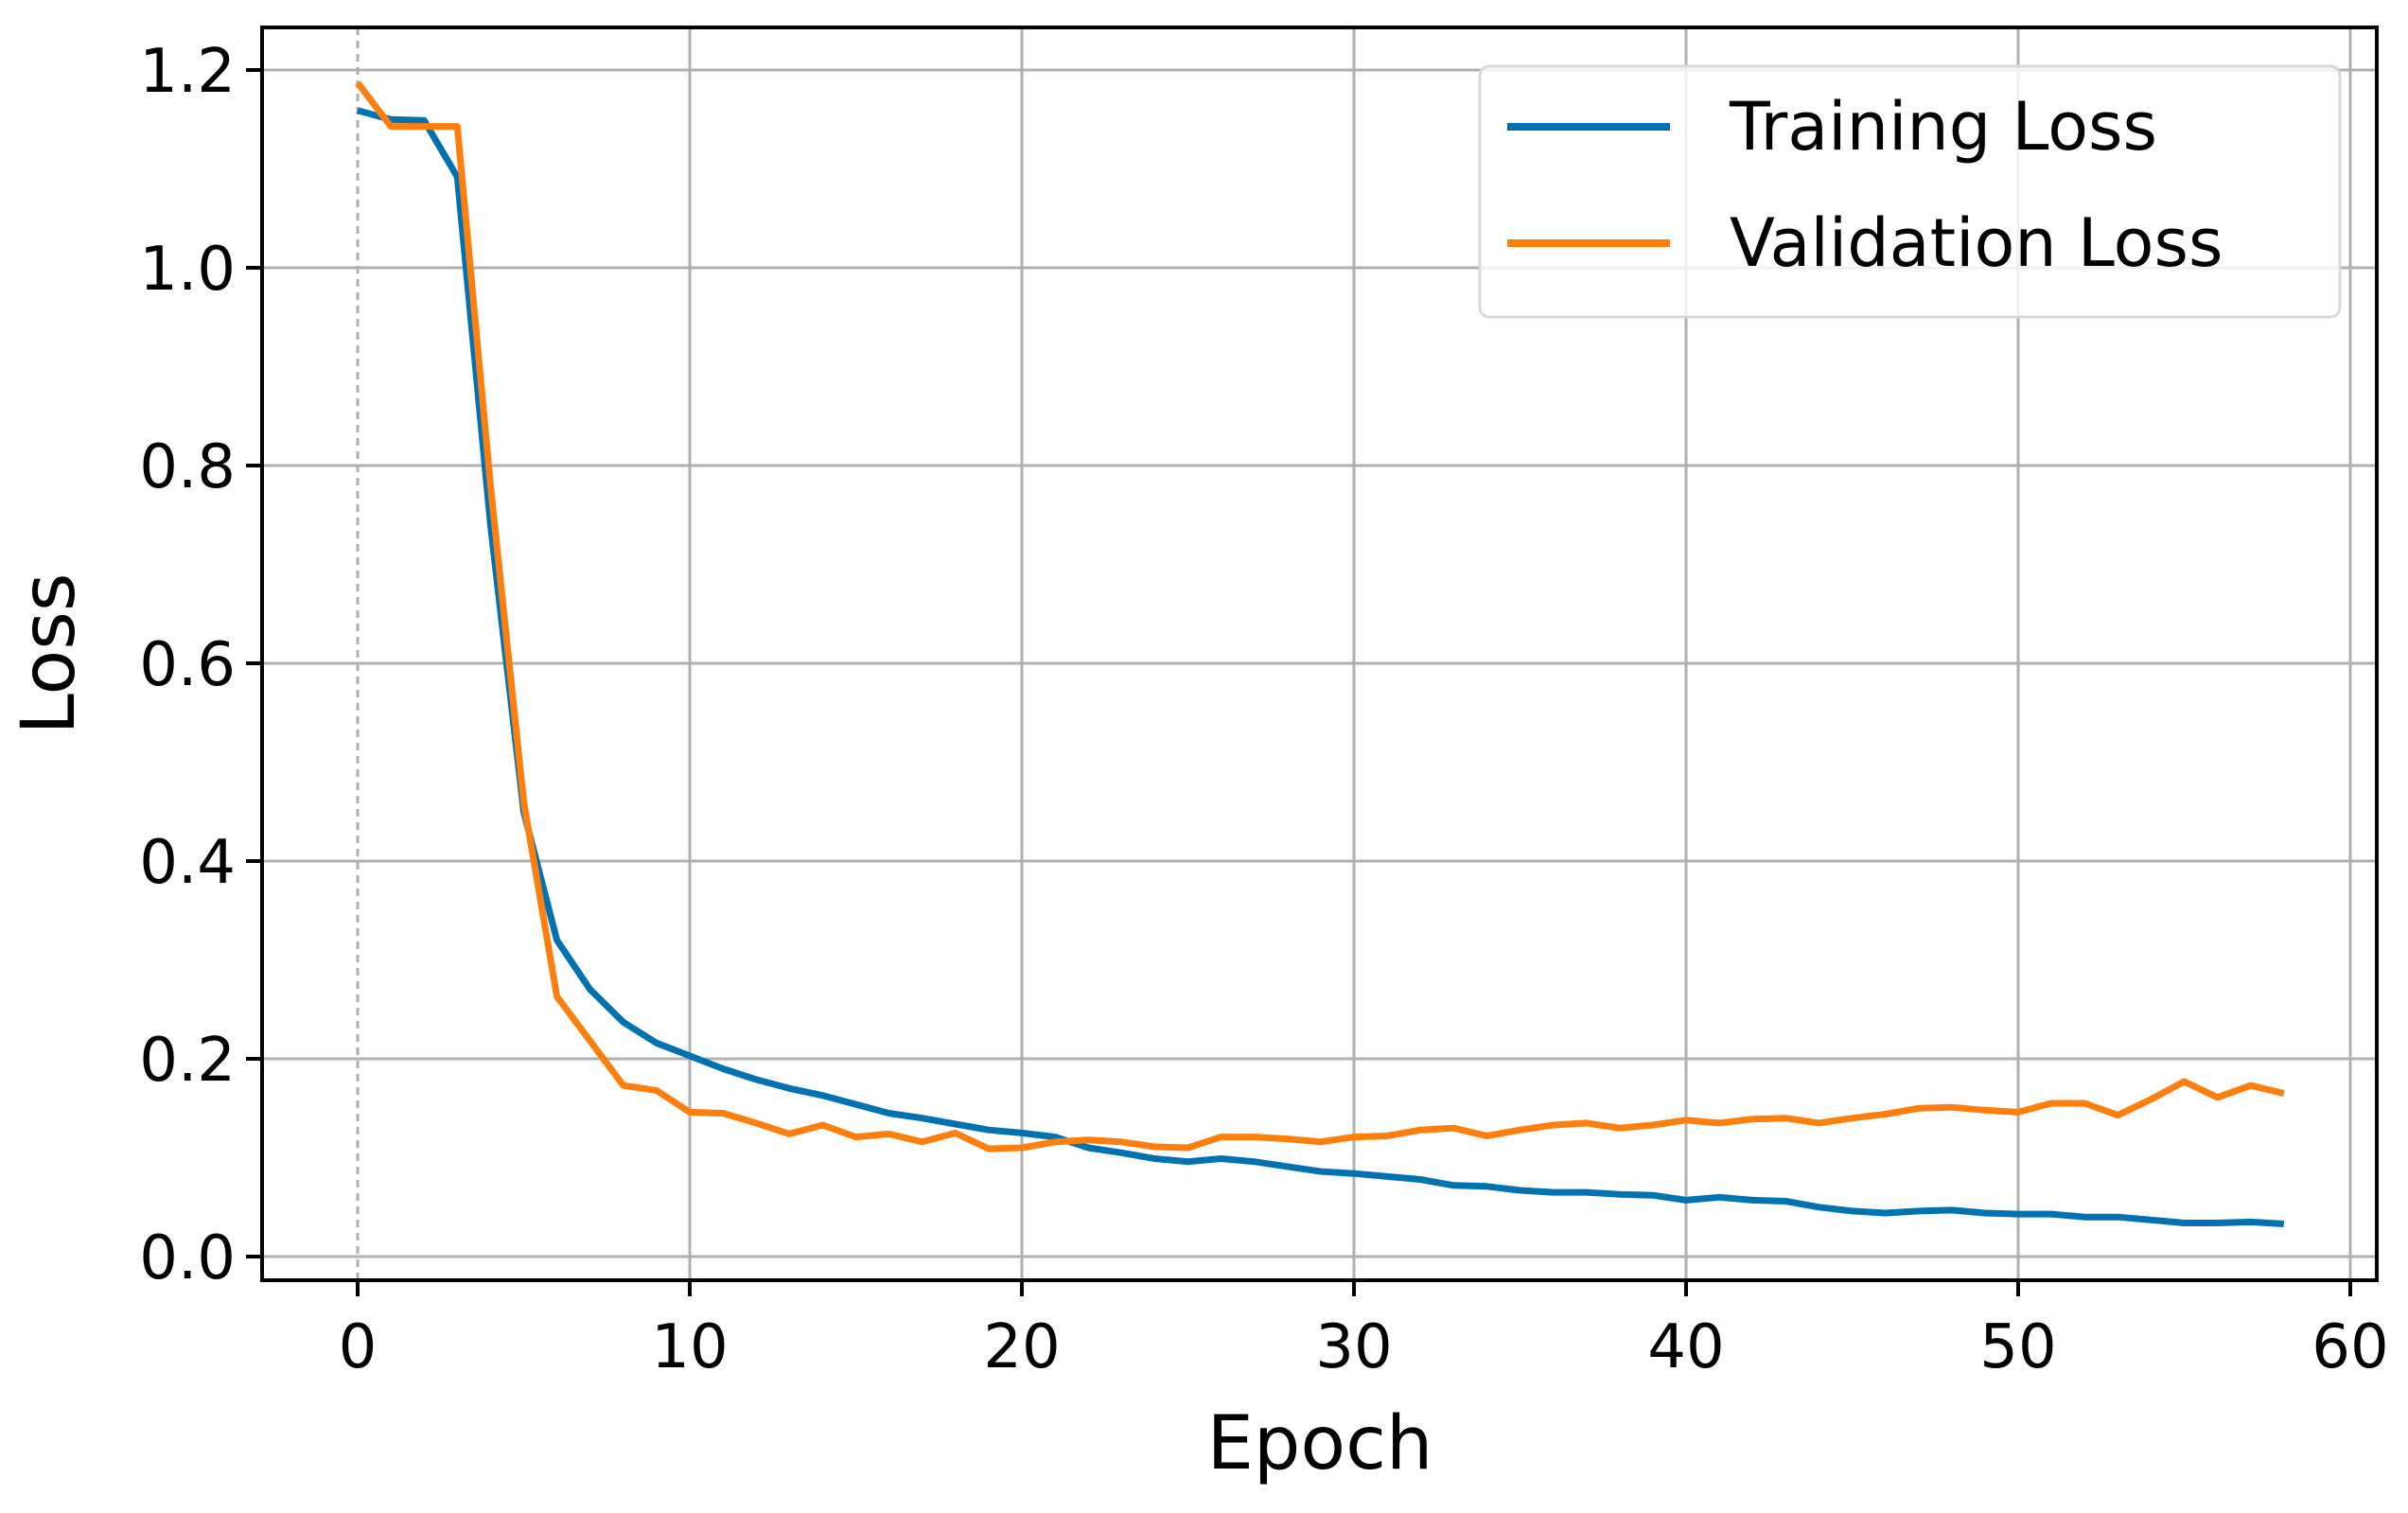 The height and width of the screenshot is (1513, 2408). Describe the element at coordinates (1353, 1347) in the screenshot. I see `x-tick-label: 30` at that location.